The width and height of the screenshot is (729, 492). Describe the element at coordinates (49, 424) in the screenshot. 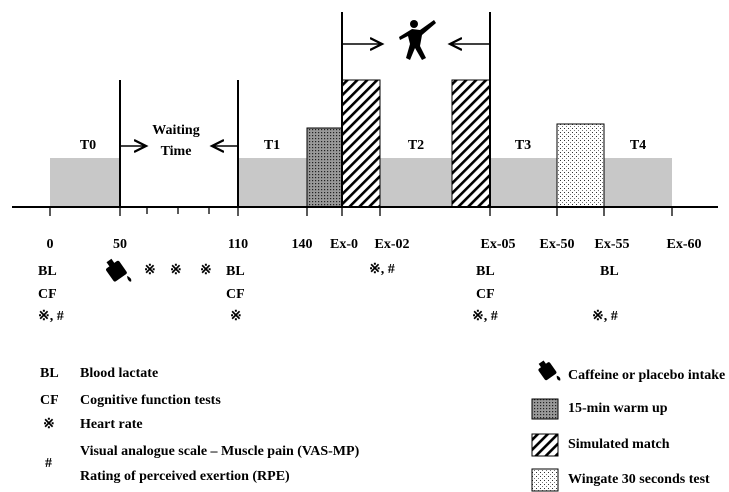

I see `legend-symbol: ※` at that location.